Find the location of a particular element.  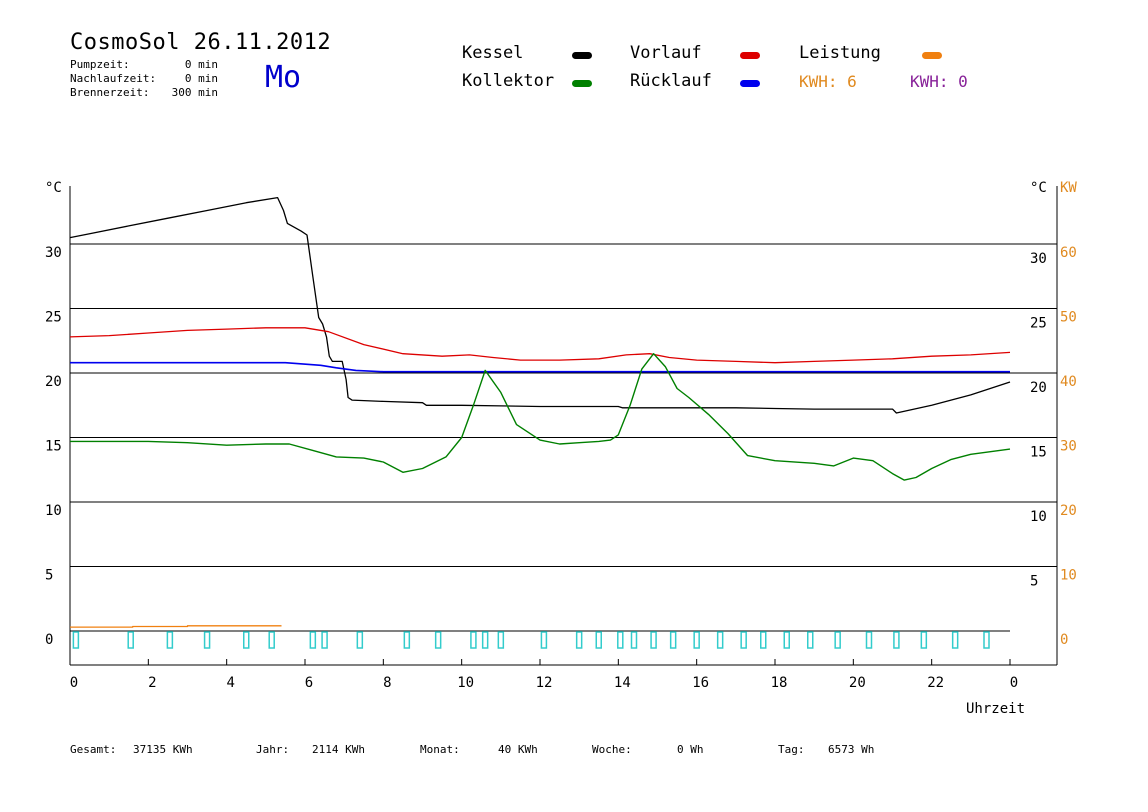

total-value: 40 KWh is located at coordinates (518, 749).